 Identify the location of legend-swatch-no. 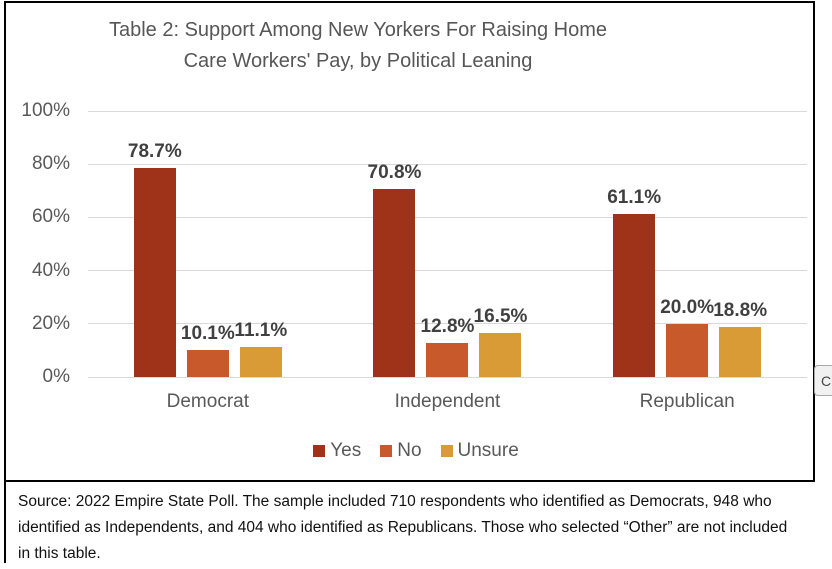
(386, 451).